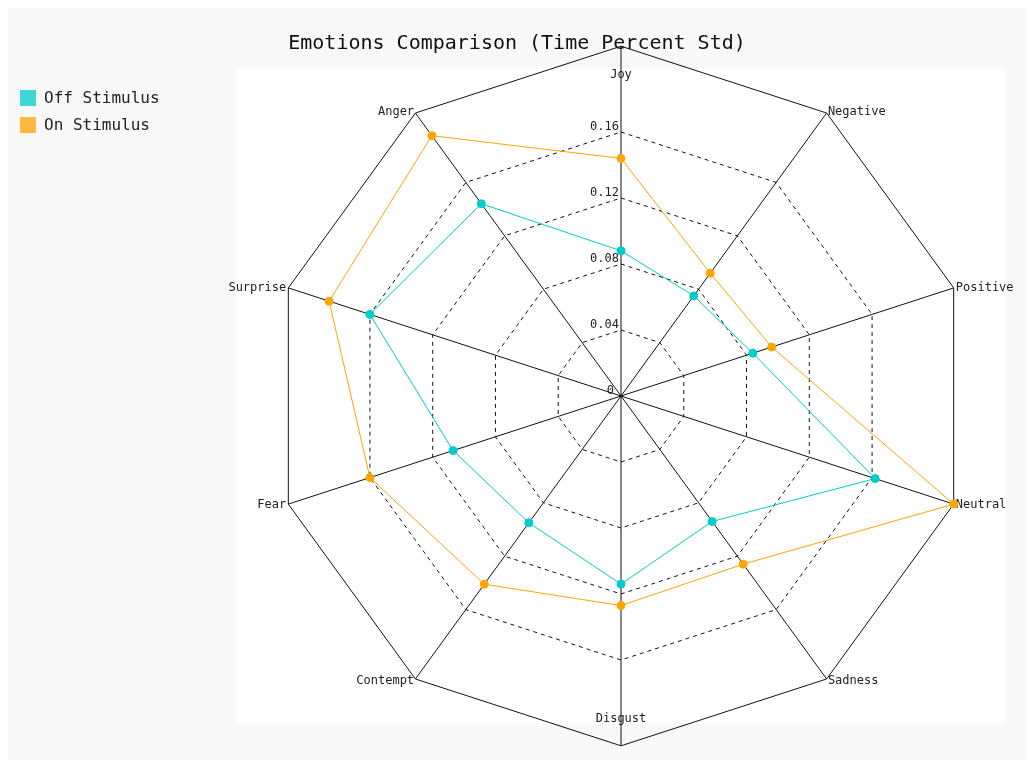 The width and height of the screenshot is (1034, 768). What do you see at coordinates (856, 110) in the screenshot?
I see `spoke-label: Negative` at bounding box center [856, 110].